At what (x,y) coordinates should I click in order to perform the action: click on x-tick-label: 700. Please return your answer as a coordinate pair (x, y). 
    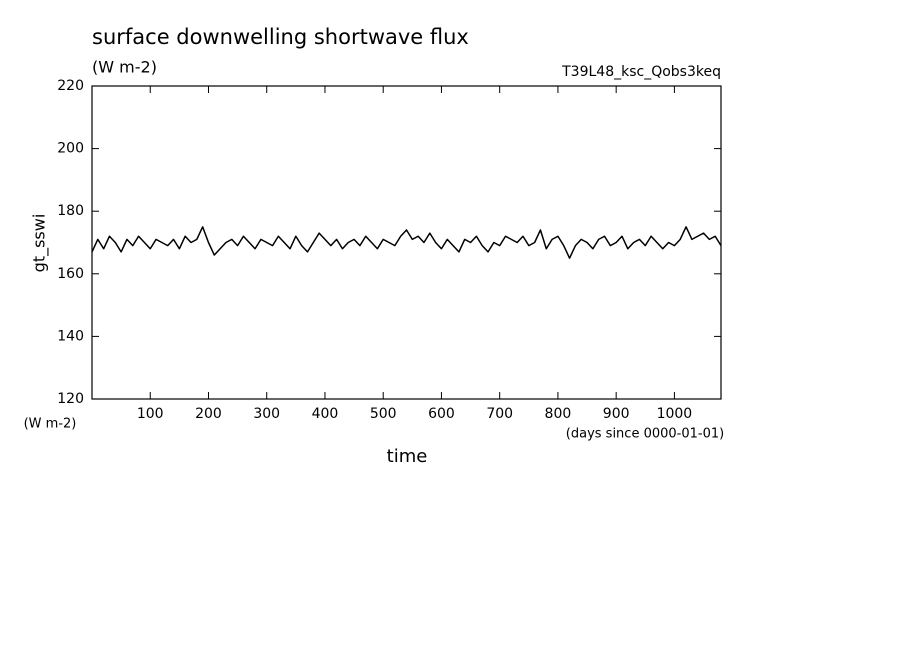
    Looking at the image, I should click on (499, 414).